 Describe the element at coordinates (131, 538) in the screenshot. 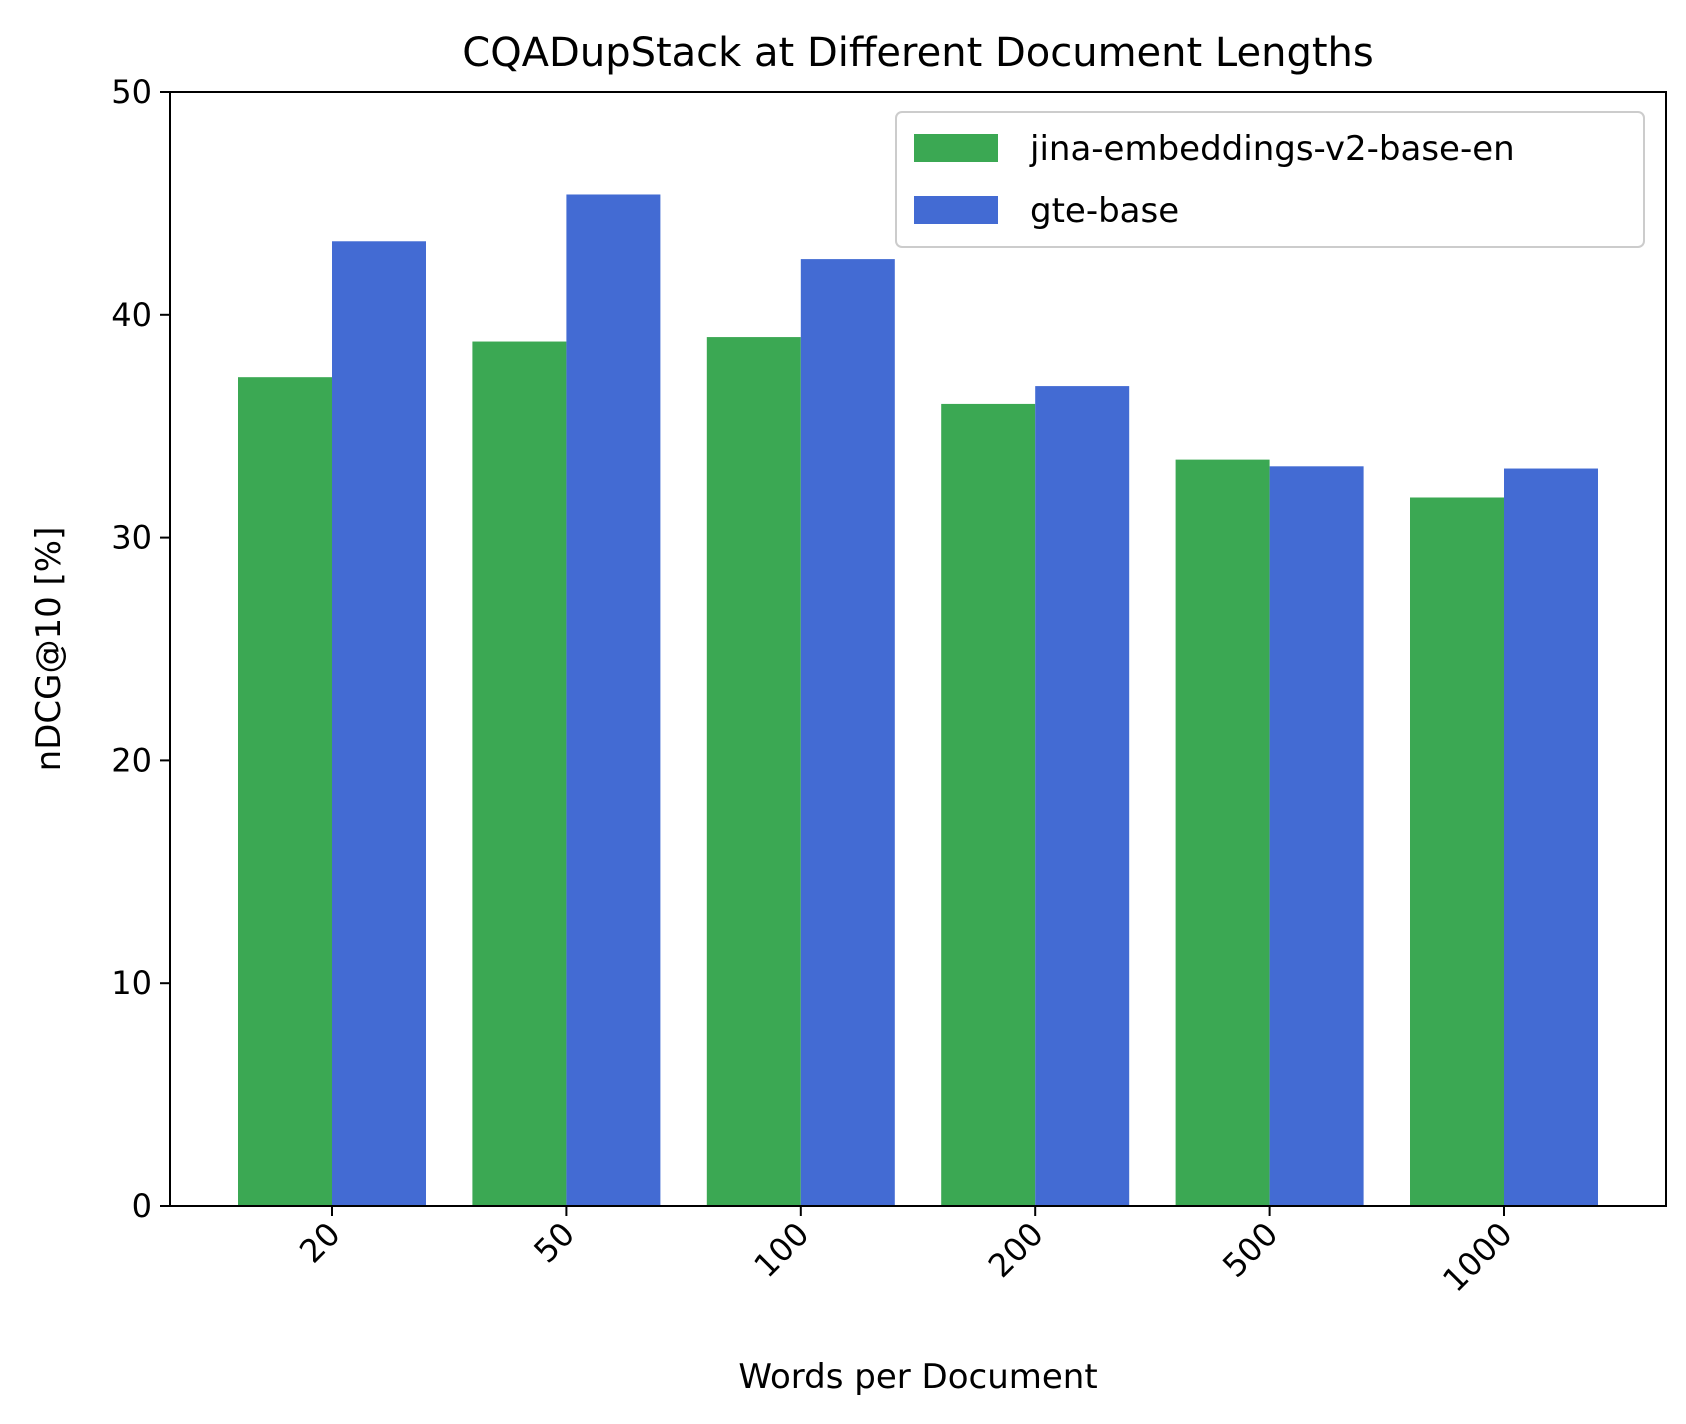

I see `y-tick-label-30: 30` at that location.